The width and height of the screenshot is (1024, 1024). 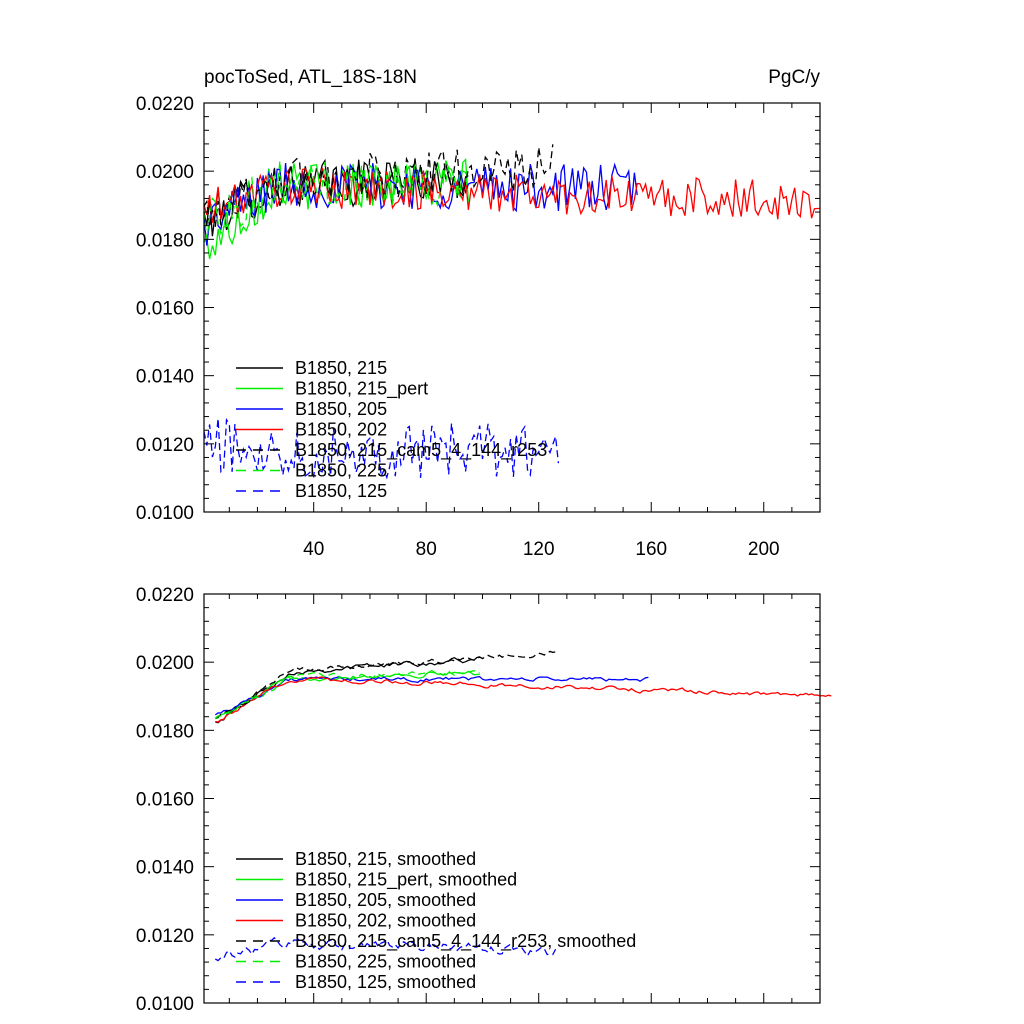 I want to click on x-tick-label: 160, so click(x=651, y=549).